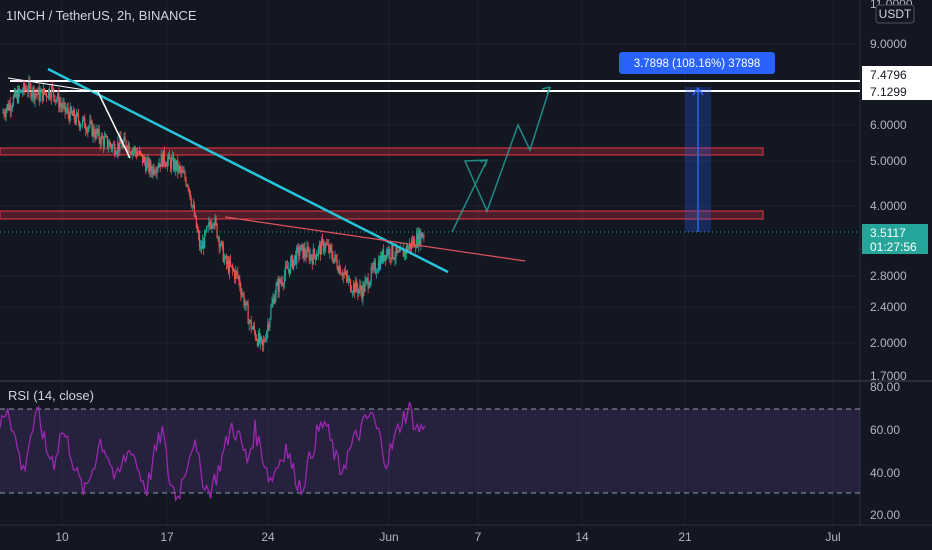 The image size is (932, 550). I want to click on time-tick: 21, so click(685, 537).